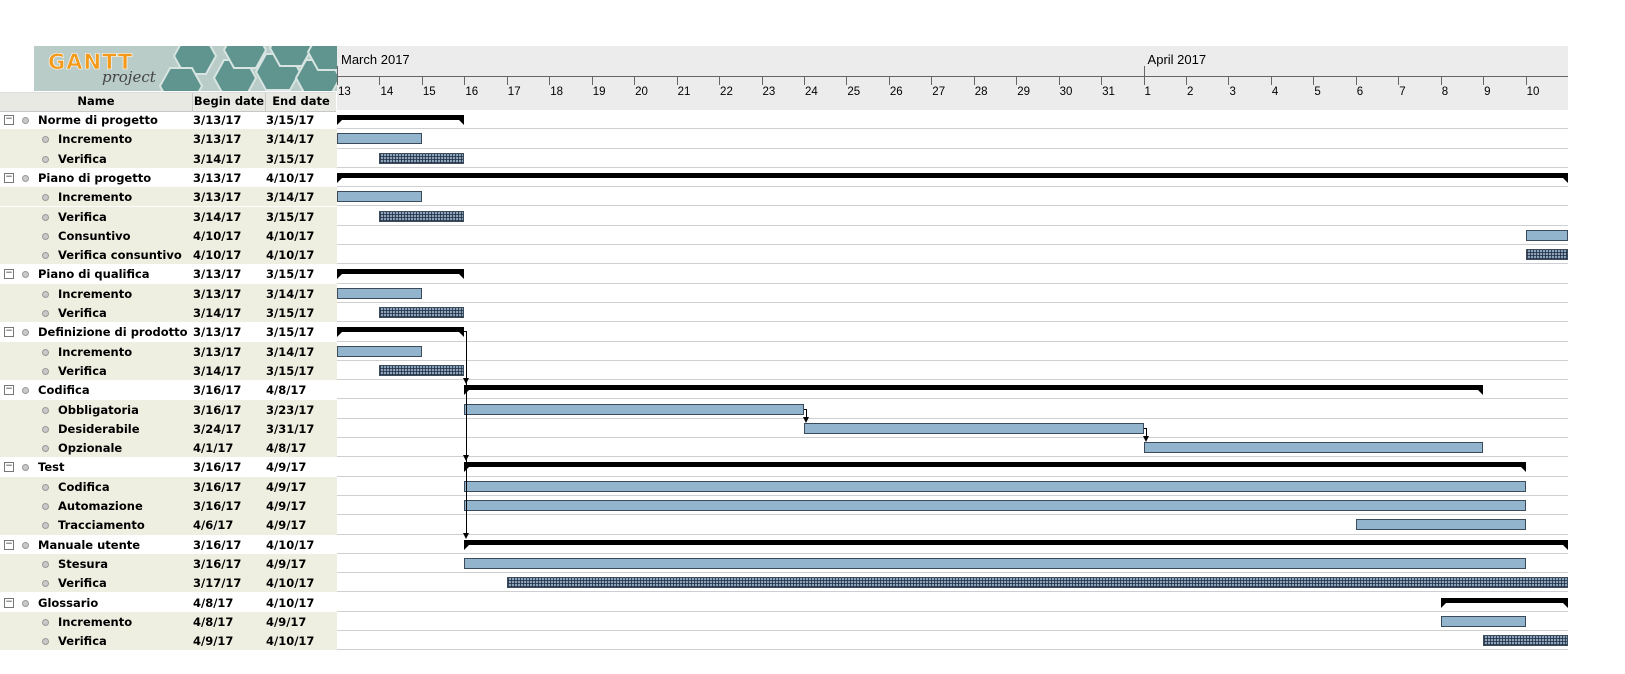 The image size is (1625, 674). What do you see at coordinates (217, 313) in the screenshot?
I see `task-begin-date: 3/14/17` at bounding box center [217, 313].